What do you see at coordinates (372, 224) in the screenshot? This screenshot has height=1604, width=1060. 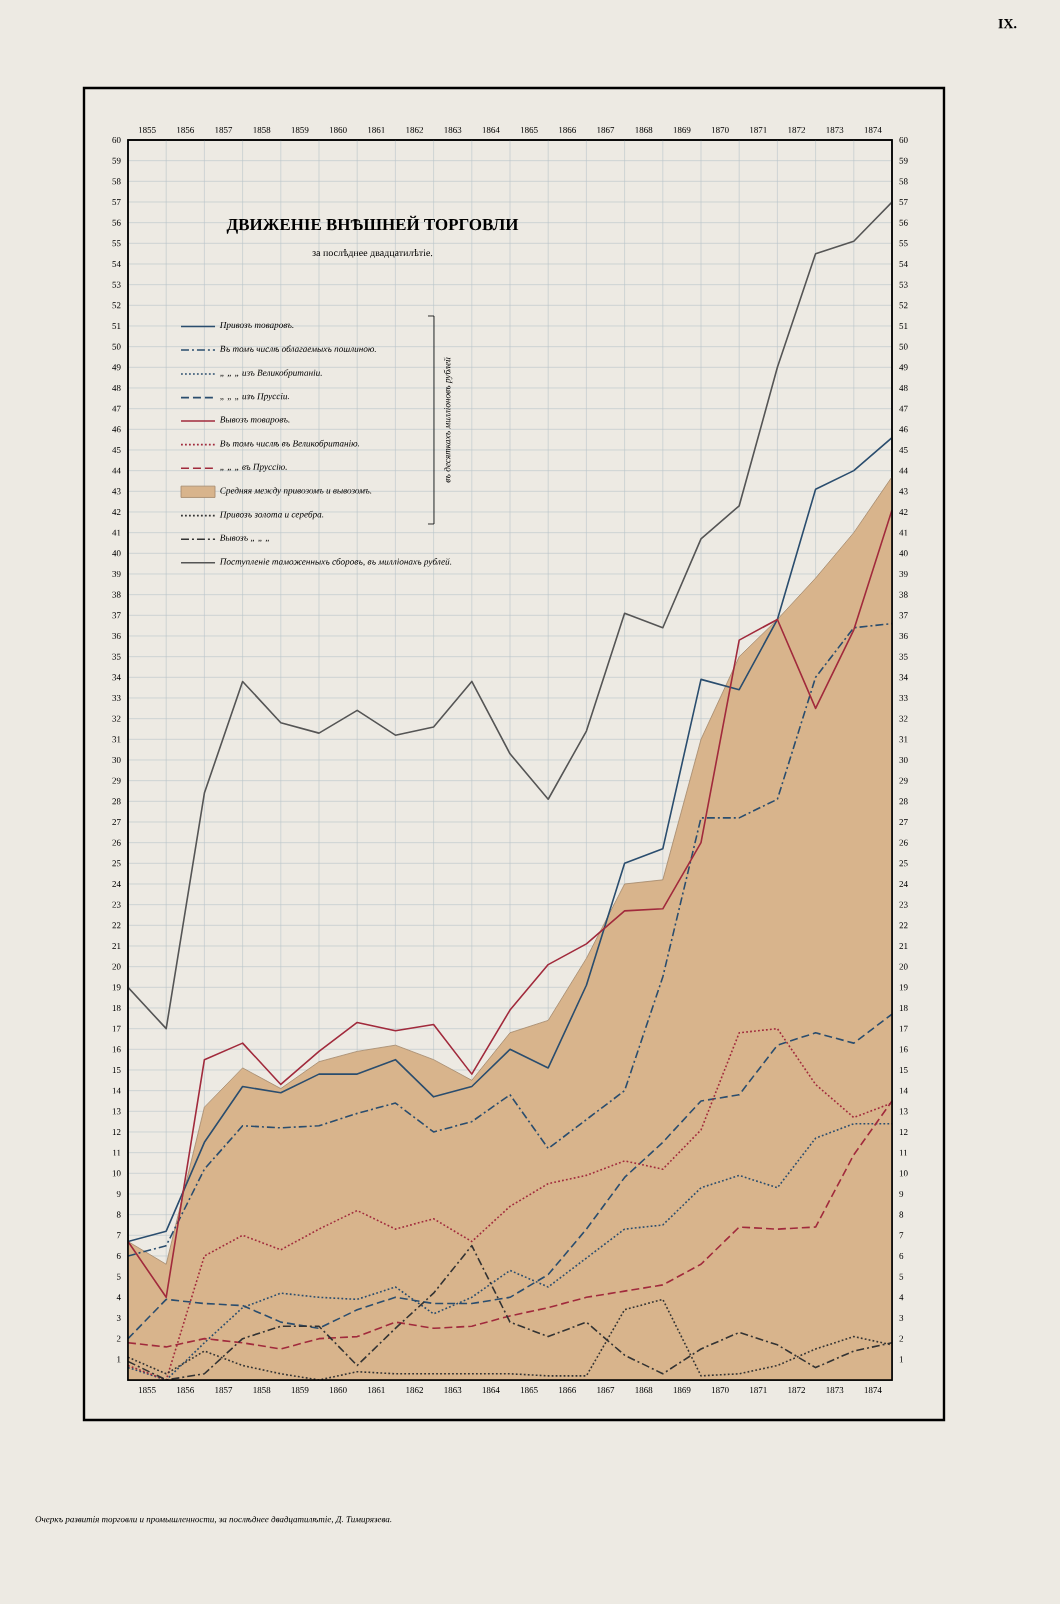 I see `text: ДВИЖЕНІЕ ВНѢШНЕЙ ТОРГОВЛИ` at bounding box center [372, 224].